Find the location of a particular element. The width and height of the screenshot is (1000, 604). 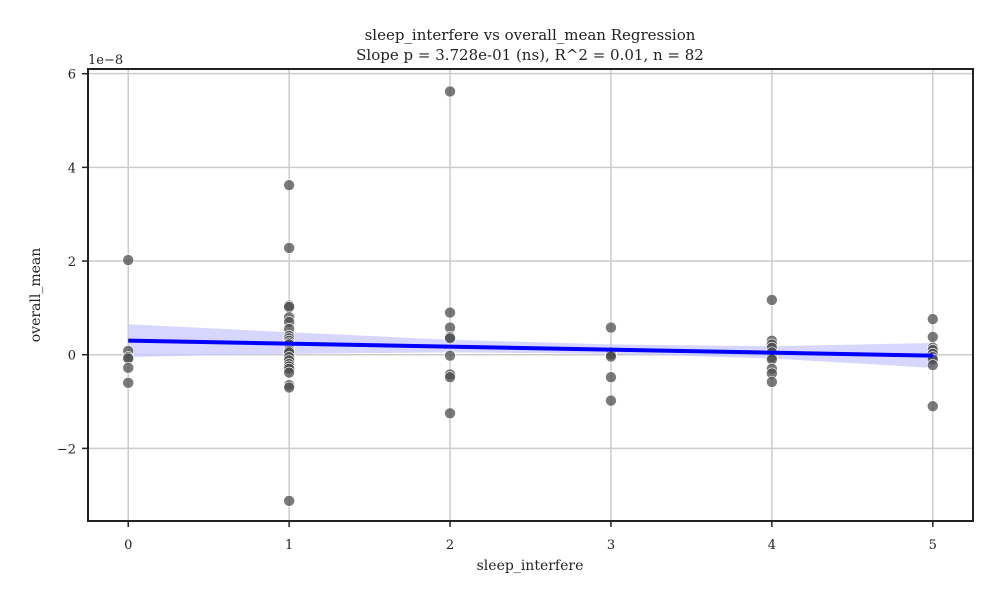

y-tick-label: 6 is located at coordinates (72, 75).